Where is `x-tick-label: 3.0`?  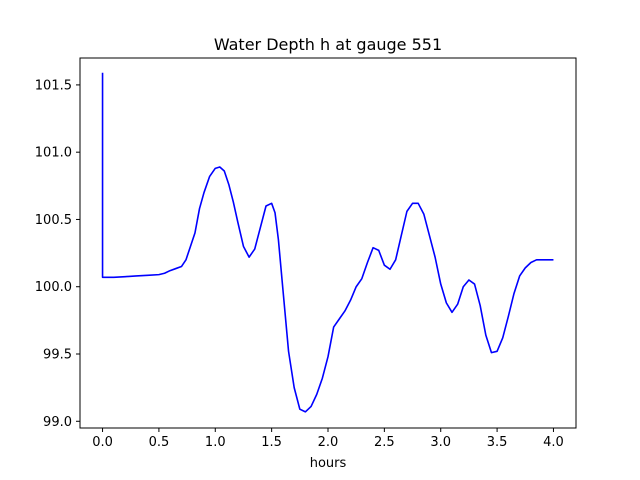 x-tick-label: 3.0 is located at coordinates (440, 442).